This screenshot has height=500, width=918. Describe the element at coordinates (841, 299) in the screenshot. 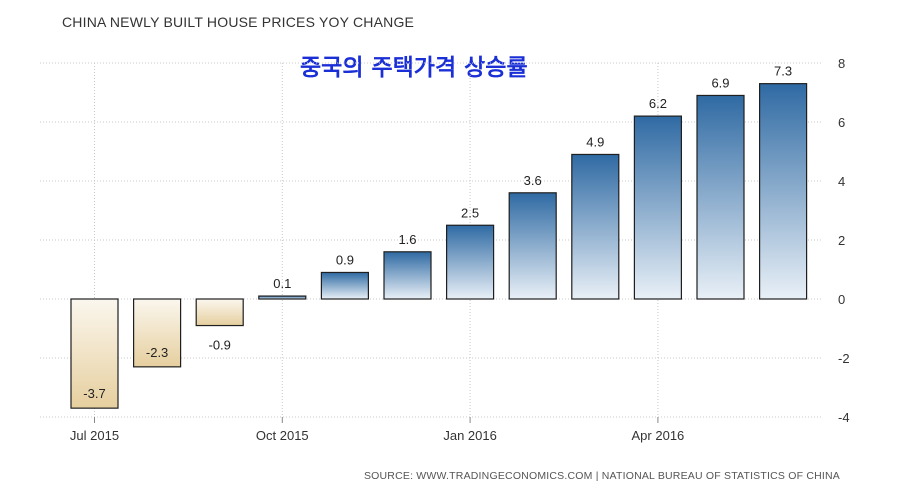

I see `y-tick-label: 0` at that location.